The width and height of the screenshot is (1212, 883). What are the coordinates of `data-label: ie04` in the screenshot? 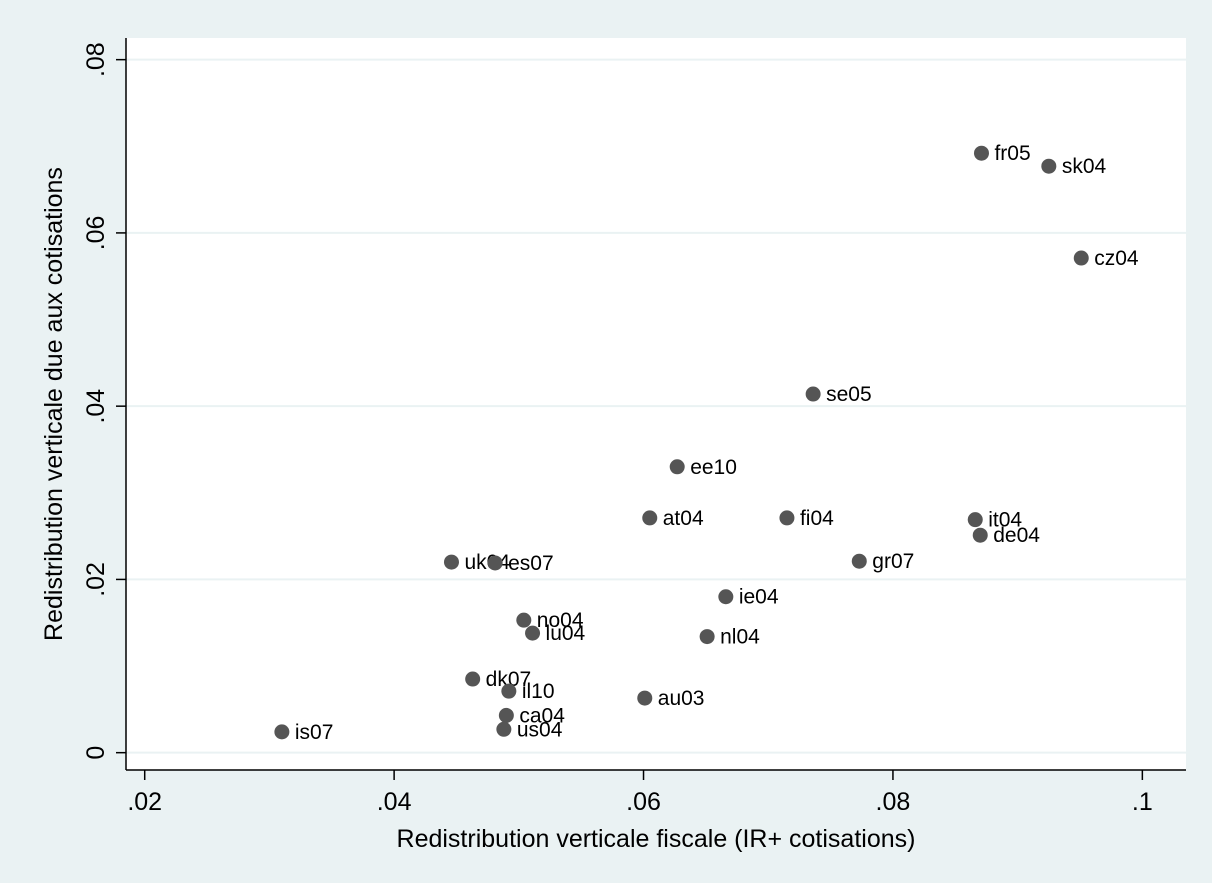 It's located at (759, 597).